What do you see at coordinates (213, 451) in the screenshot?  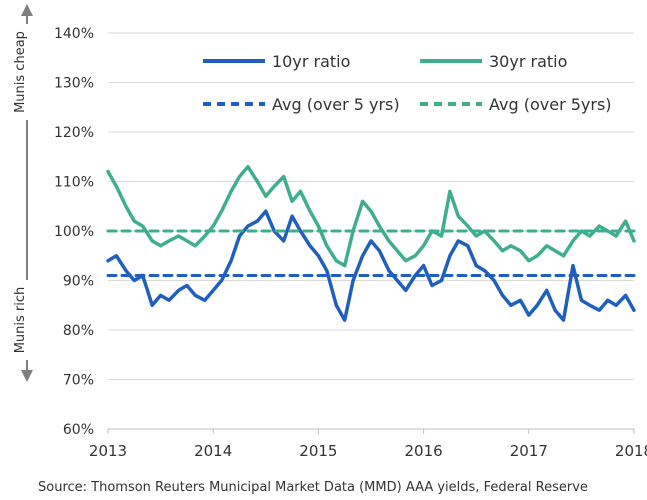 I see `x-tick-label: 2014` at bounding box center [213, 451].